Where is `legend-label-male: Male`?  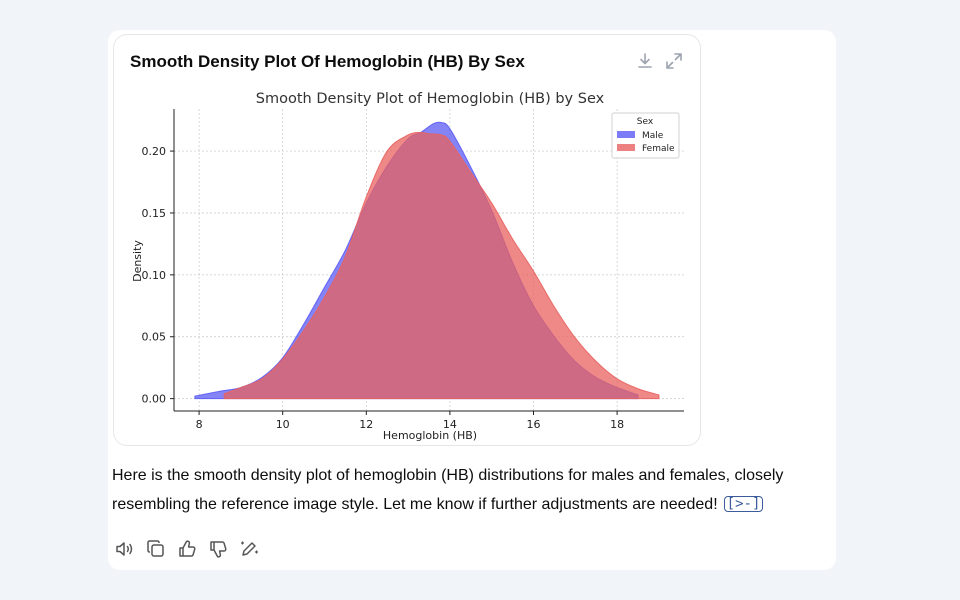 legend-label-male: Male is located at coordinates (653, 136).